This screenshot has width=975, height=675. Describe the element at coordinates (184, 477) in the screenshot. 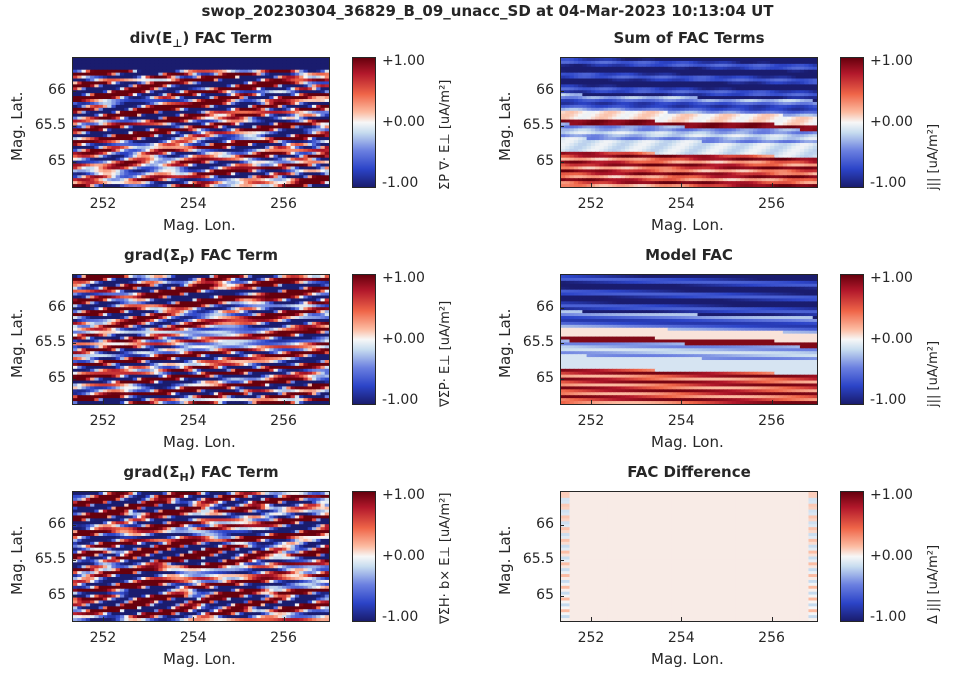

I see `chart-title-subscript: H` at that location.